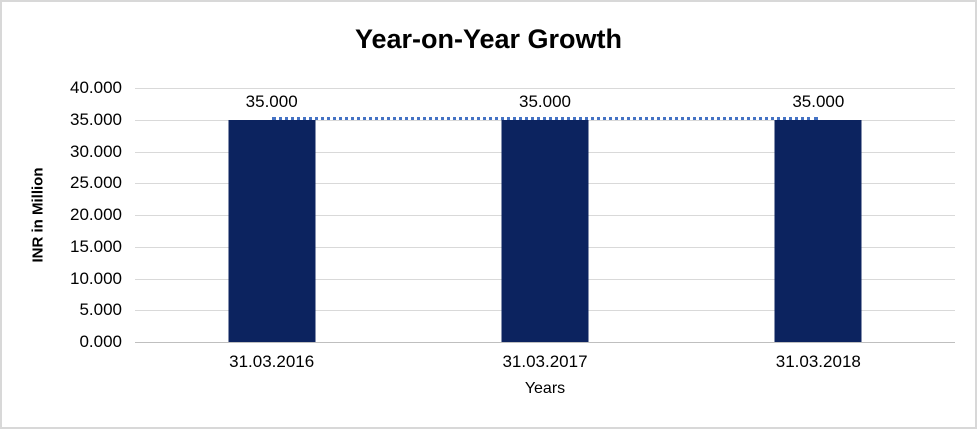  Describe the element at coordinates (488, 39) in the screenshot. I see `chart-title: Year-on-Year Growth` at that location.